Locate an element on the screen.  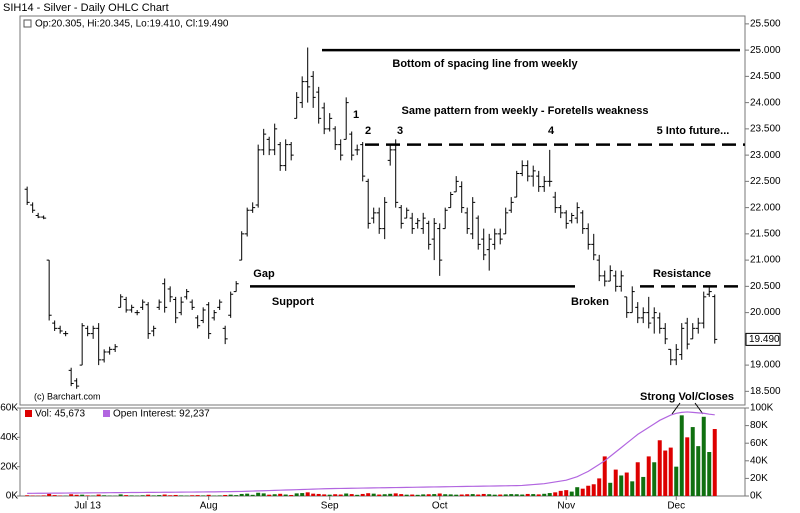
y-tick-label: 23.500 is located at coordinates (765, 129).